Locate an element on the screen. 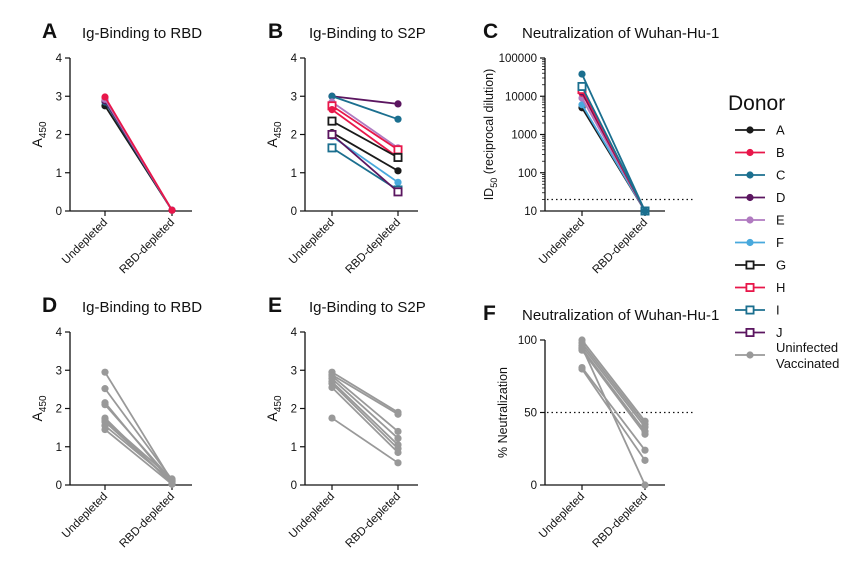 The image size is (850, 575). series-line-g is located at coordinates (365, 139).